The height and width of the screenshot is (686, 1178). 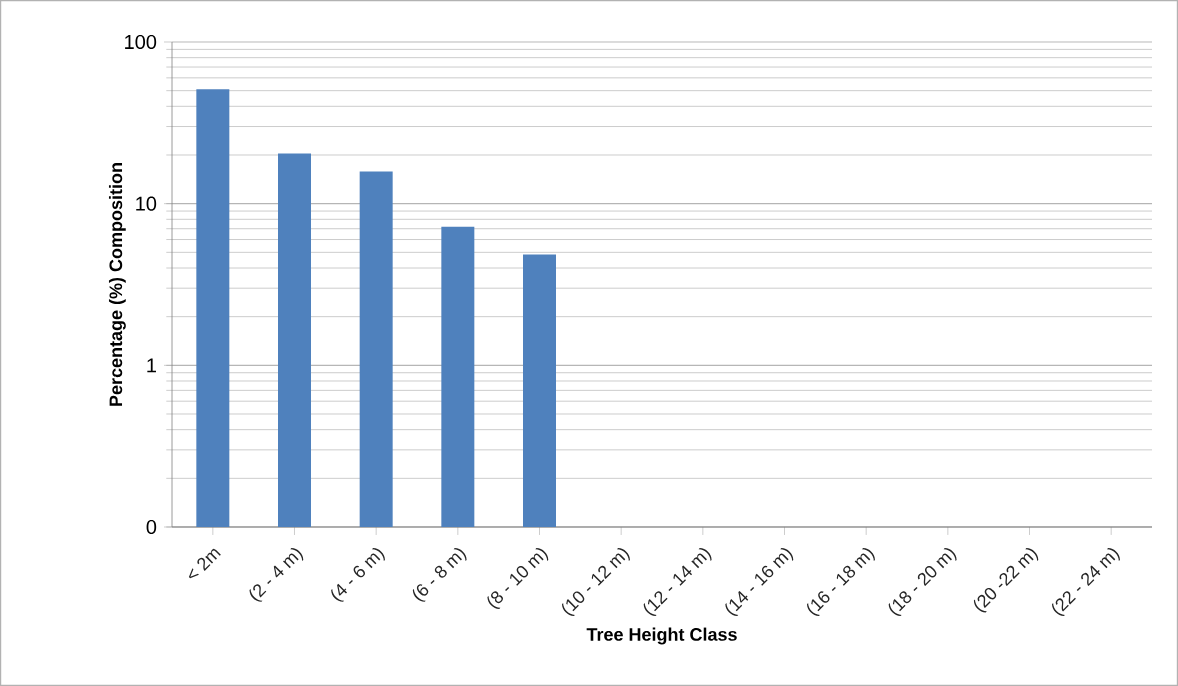 What do you see at coordinates (841, 582) in the screenshot?
I see `x-tick-label: (16 - 18 m)` at bounding box center [841, 582].